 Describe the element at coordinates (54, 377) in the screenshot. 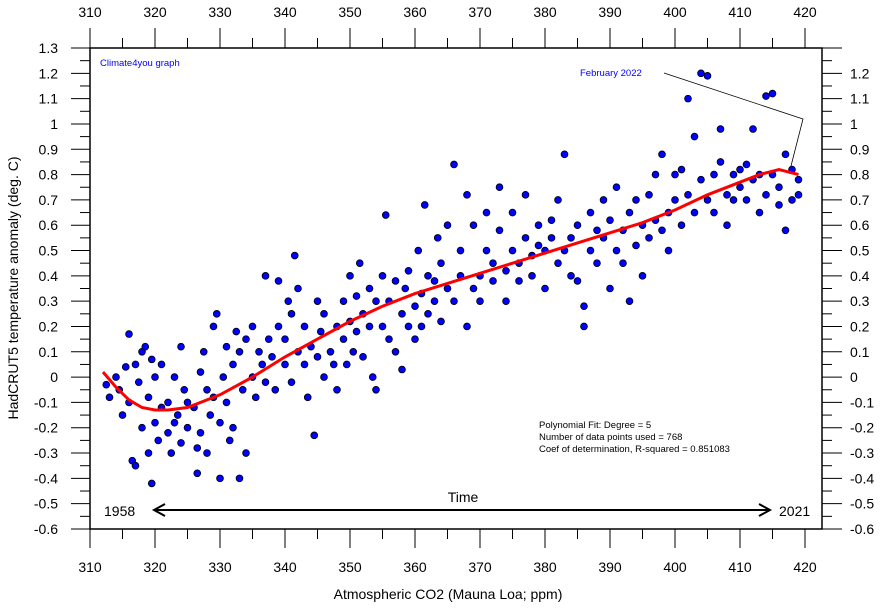

I see `y-tick-label-left: 0` at that location.